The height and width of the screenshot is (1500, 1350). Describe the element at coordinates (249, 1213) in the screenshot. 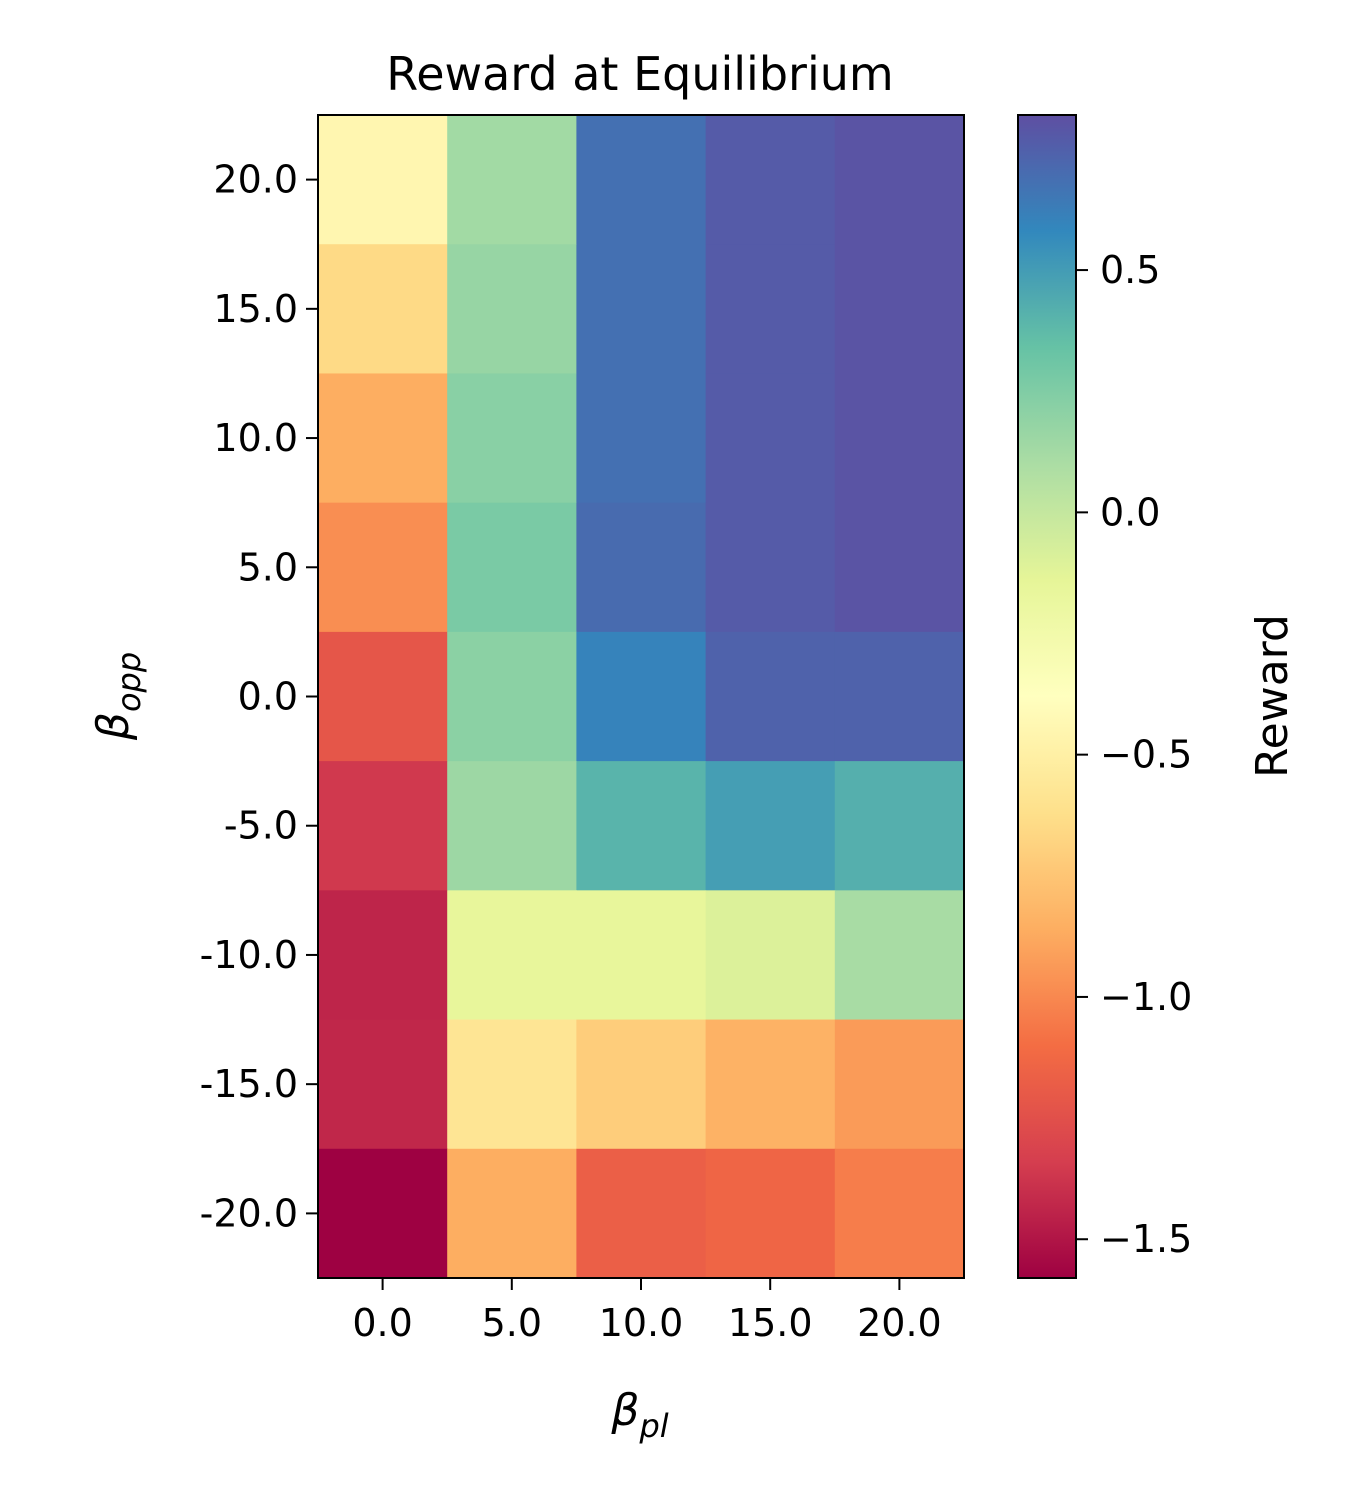

I see `y-tick-label: -20.0` at that location.